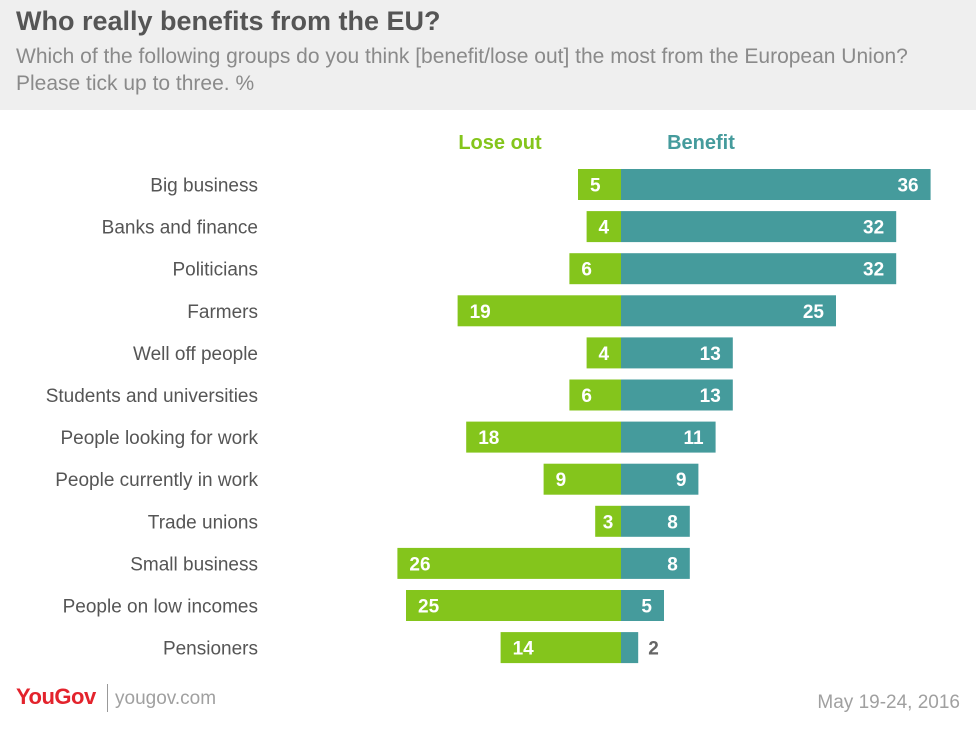 The width and height of the screenshot is (976, 730). I want to click on category-label: Farmers, so click(222, 312).